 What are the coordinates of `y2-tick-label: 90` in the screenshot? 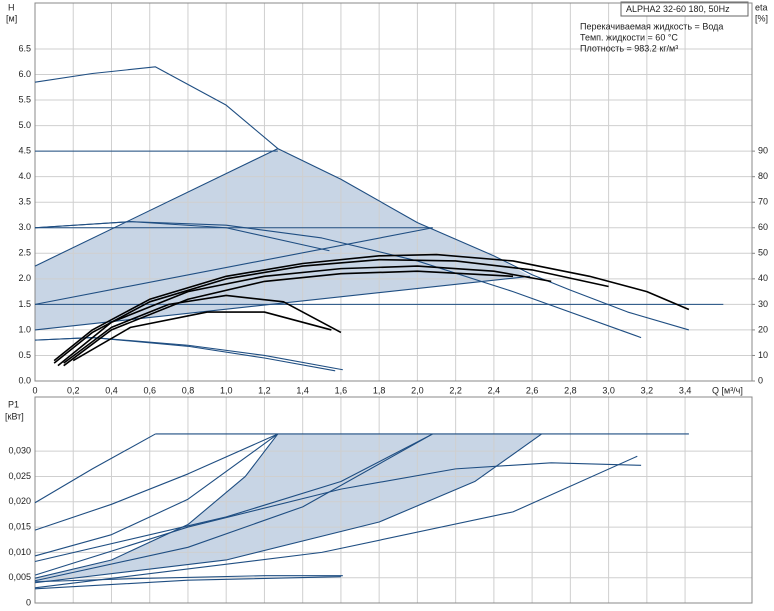 It's located at (763, 151).